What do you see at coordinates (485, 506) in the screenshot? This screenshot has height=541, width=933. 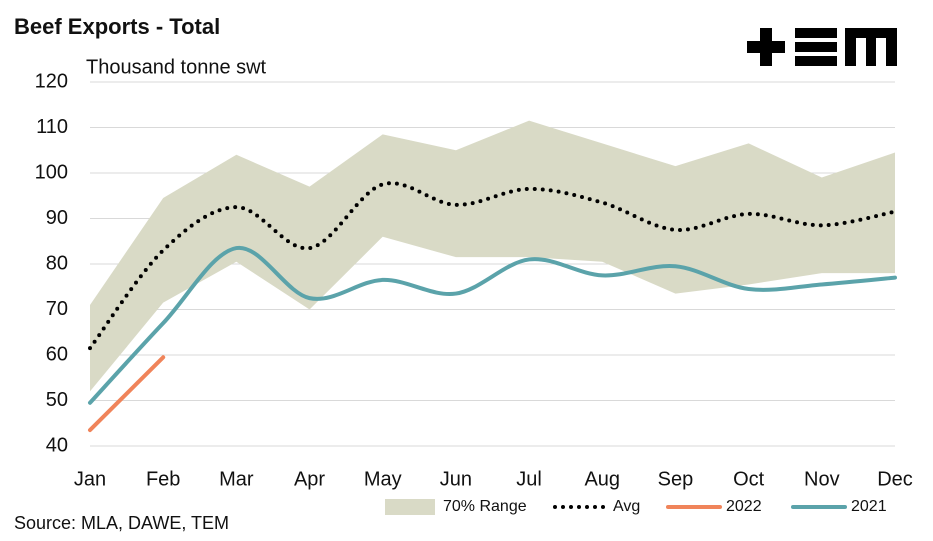 I see `legend-label: 70% Range` at bounding box center [485, 506].